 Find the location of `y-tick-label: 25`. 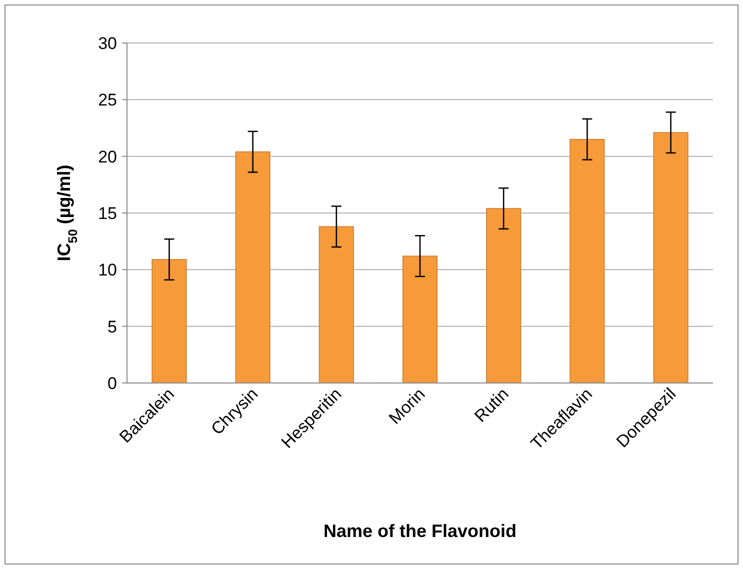

y-tick-label: 25 is located at coordinates (107, 100).